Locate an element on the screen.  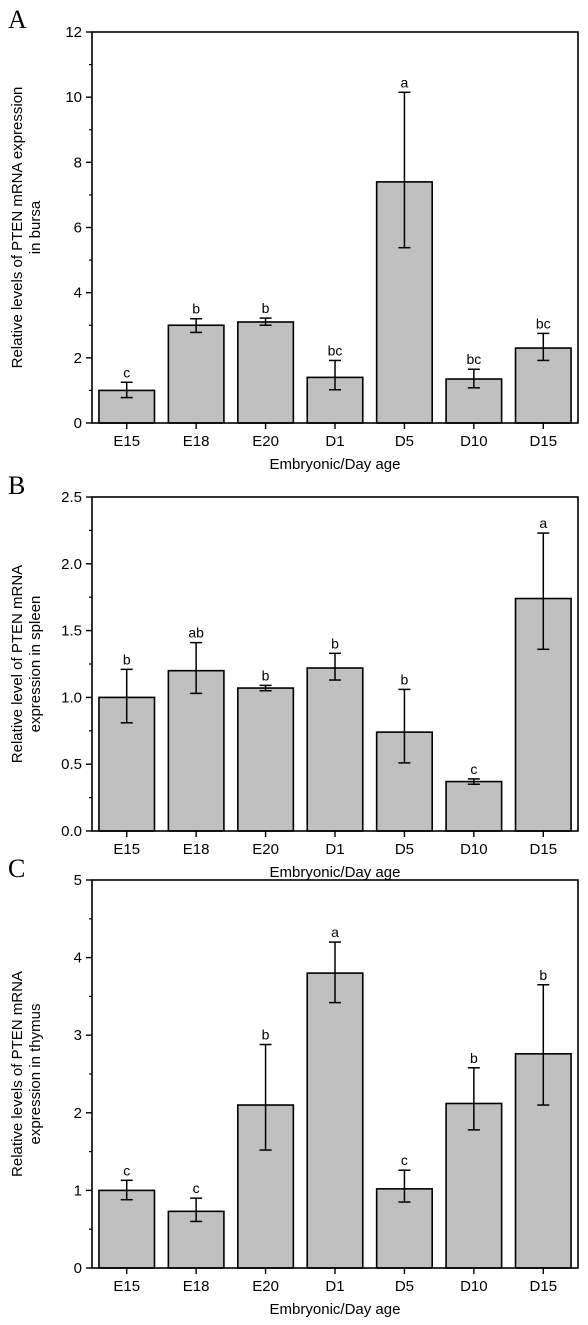
y-tick-label: 1.5 is located at coordinates (71, 631).